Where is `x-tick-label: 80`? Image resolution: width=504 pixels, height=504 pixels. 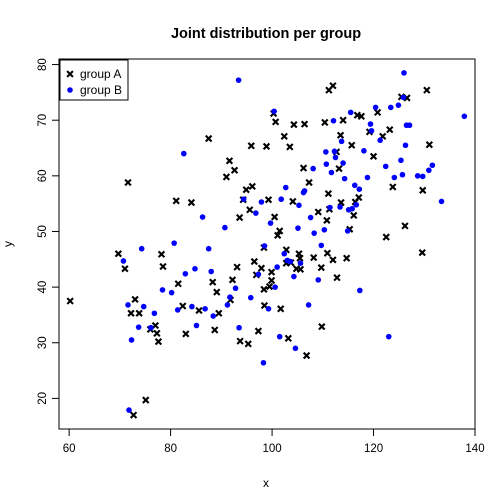 x-tick-label: 80 is located at coordinates (170, 449).